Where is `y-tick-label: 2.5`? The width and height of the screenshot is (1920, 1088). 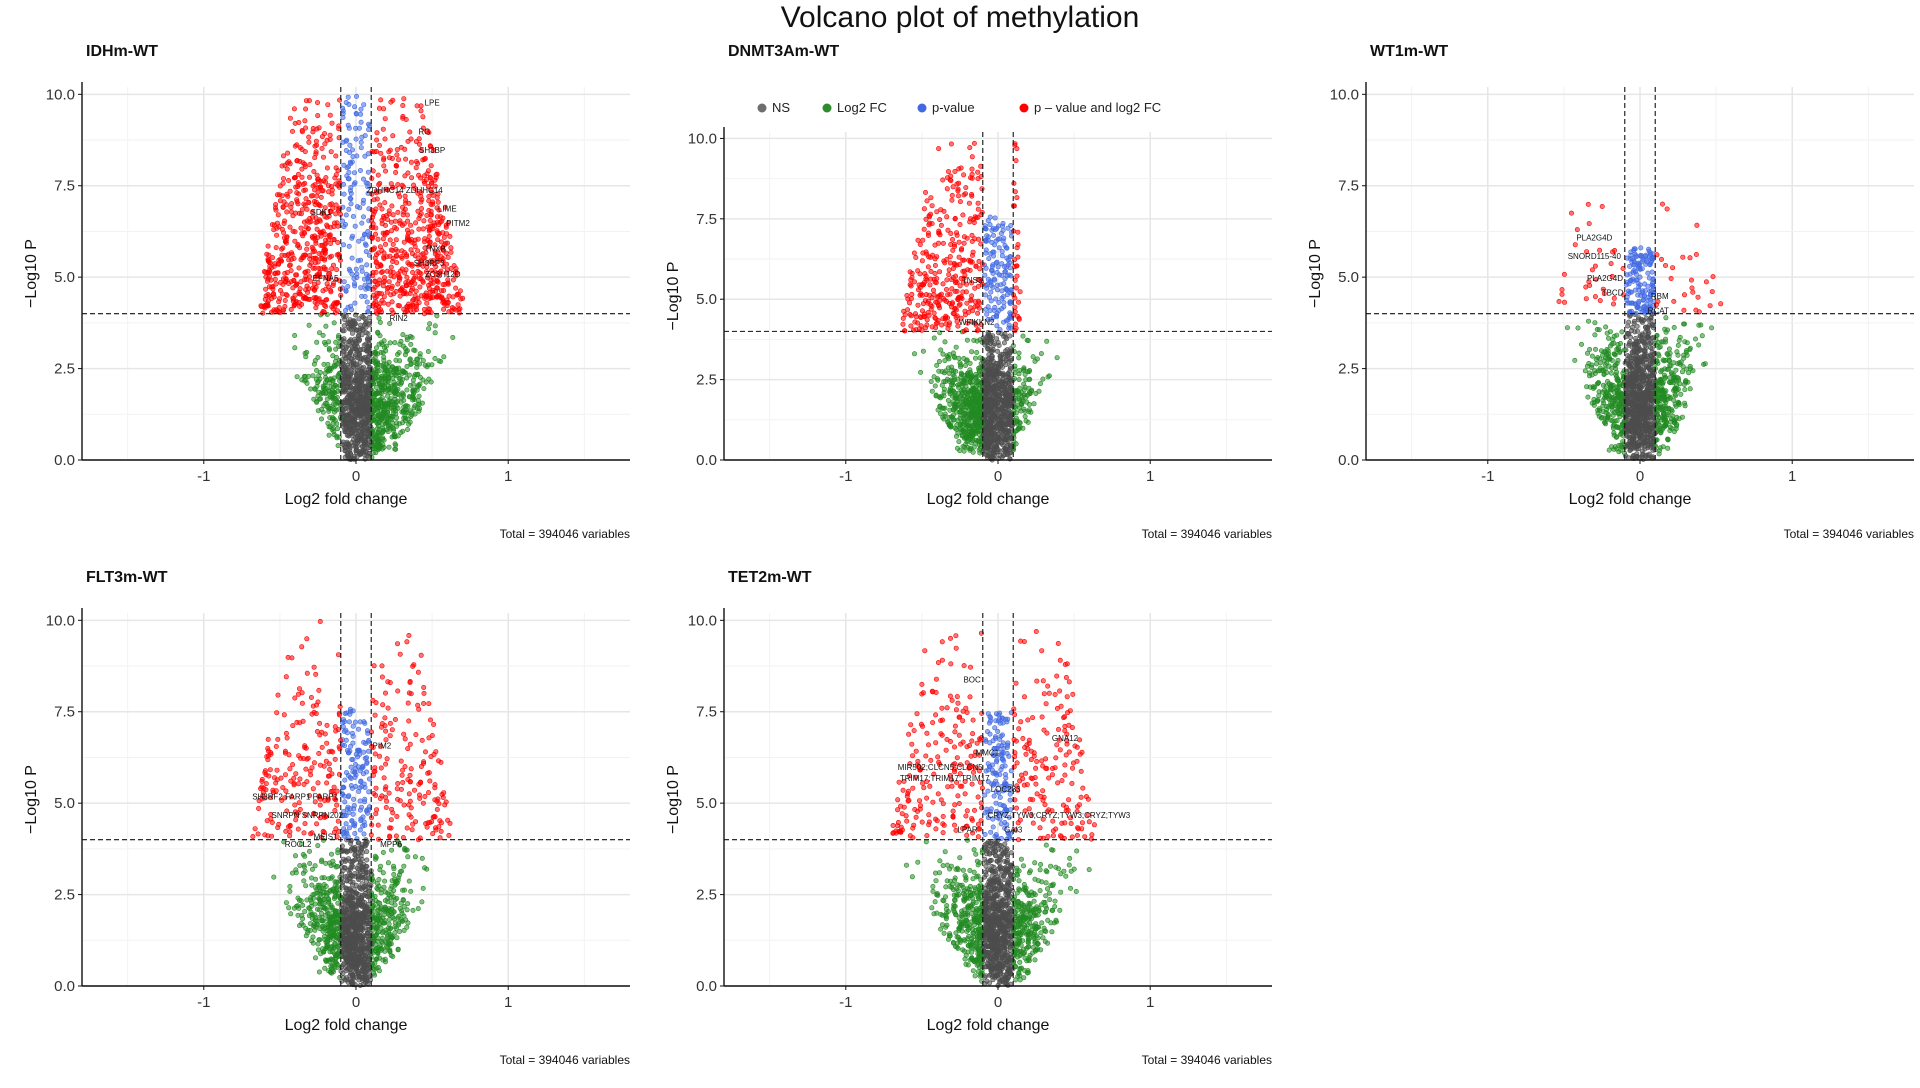 y-tick-label: 2.5 is located at coordinates (64, 369).